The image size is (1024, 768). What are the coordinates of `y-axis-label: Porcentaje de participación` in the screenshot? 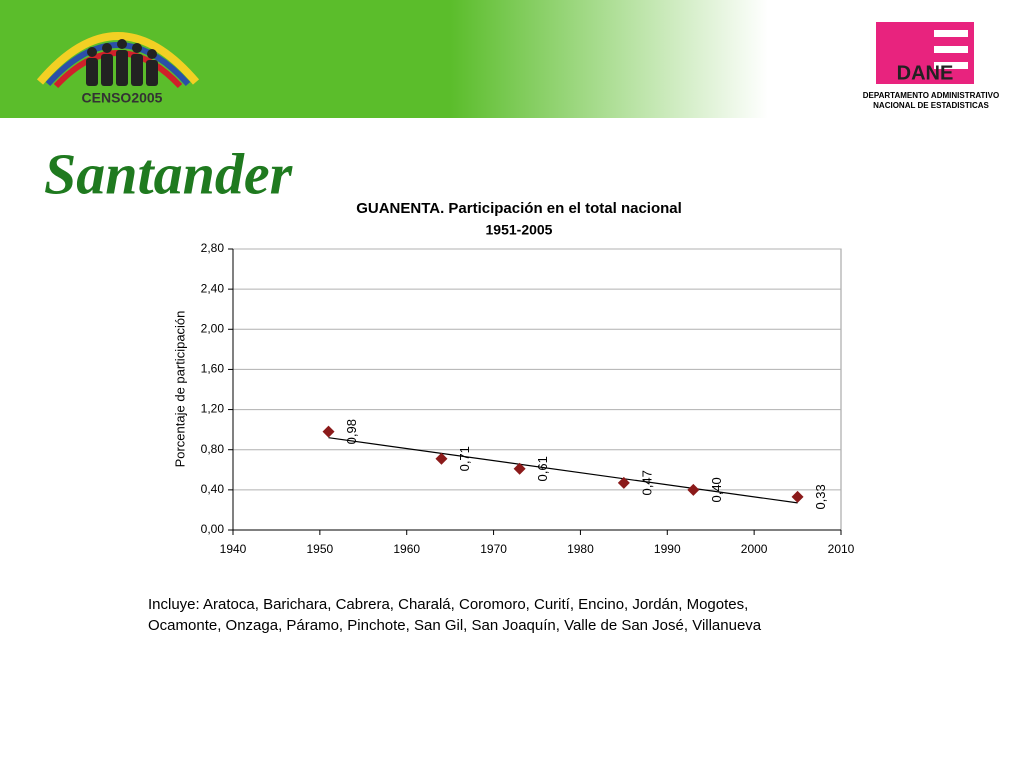 It's located at (179, 389).